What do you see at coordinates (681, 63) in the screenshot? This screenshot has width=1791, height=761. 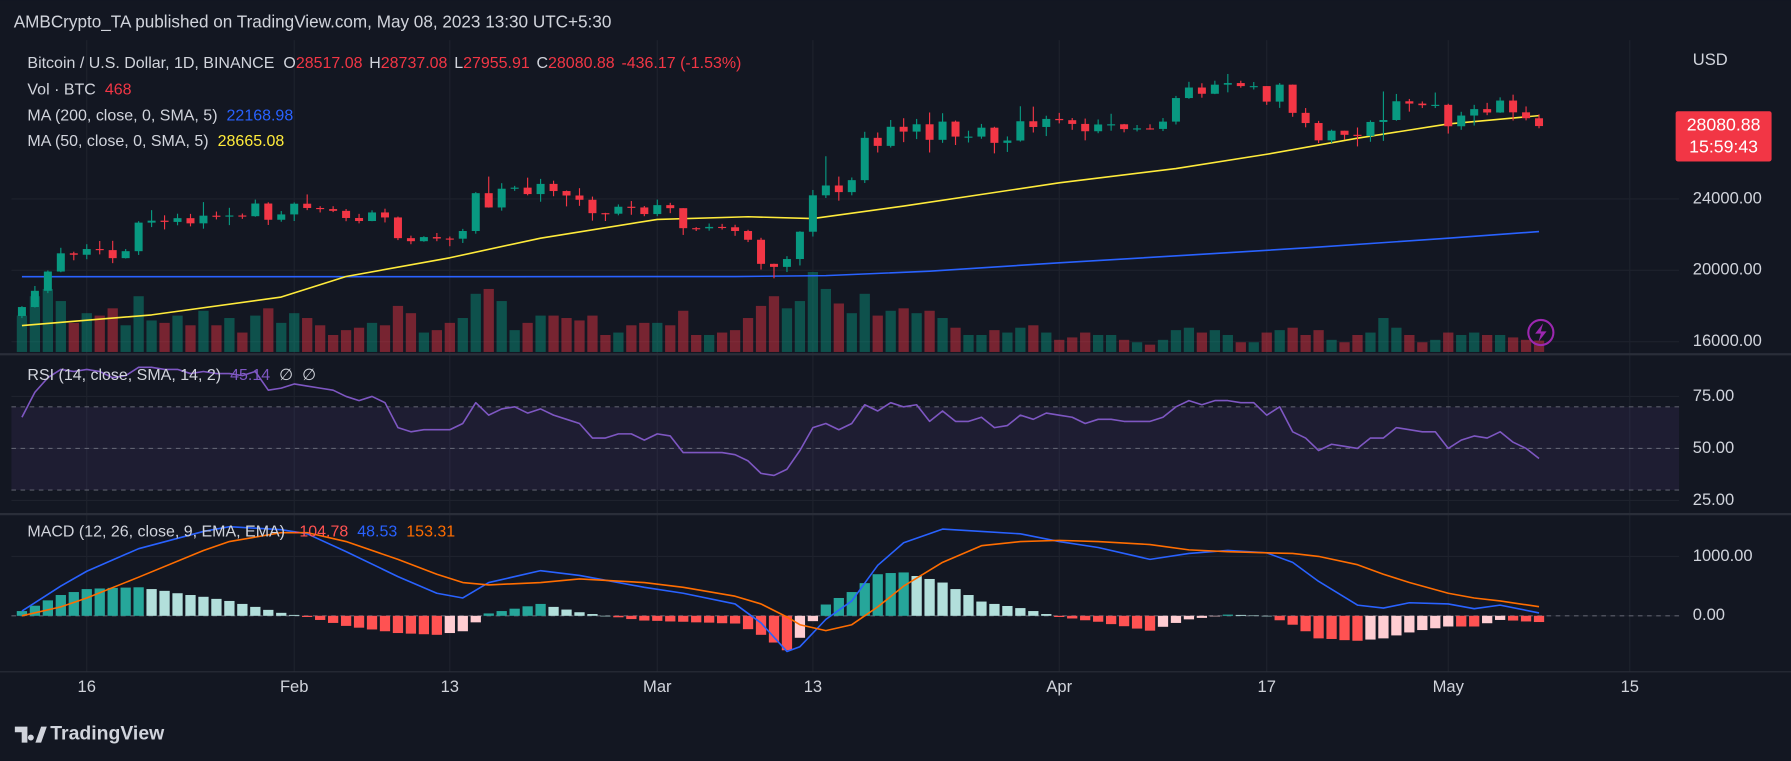 I see `change-value: -436.17 (-1.53%)` at bounding box center [681, 63].